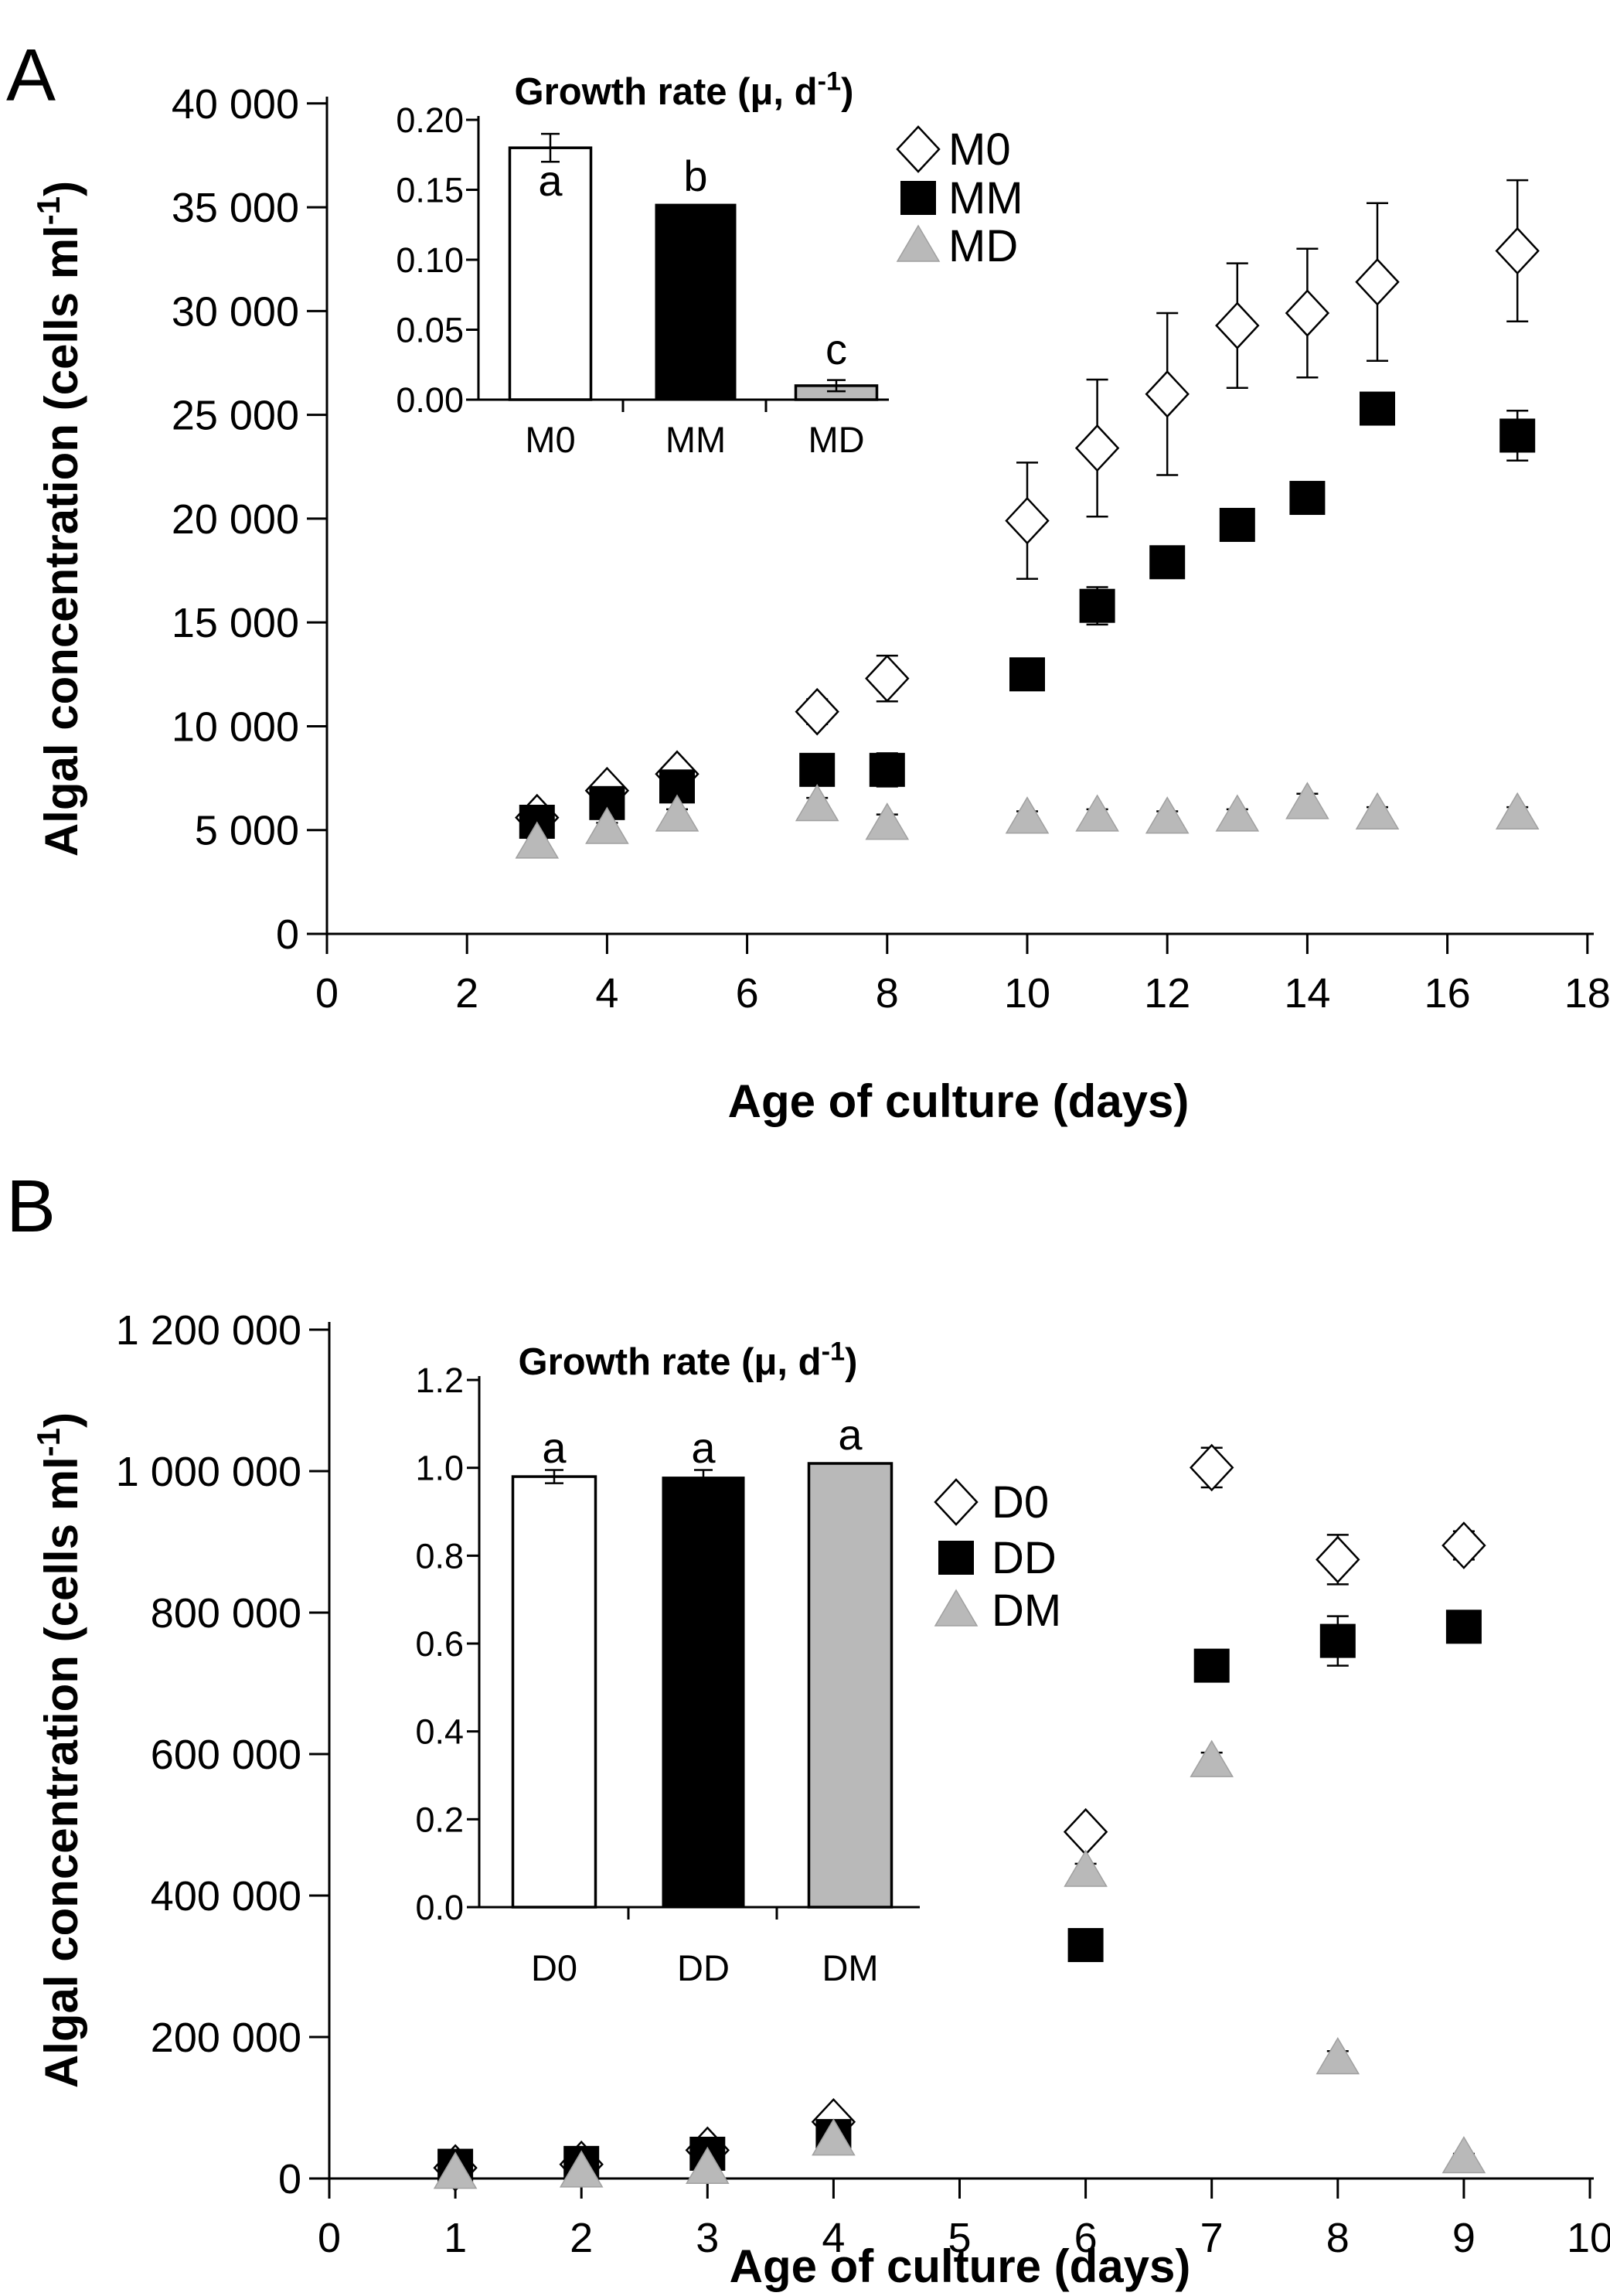  I want to click on y-tick-label: 30 000, so click(235, 311).